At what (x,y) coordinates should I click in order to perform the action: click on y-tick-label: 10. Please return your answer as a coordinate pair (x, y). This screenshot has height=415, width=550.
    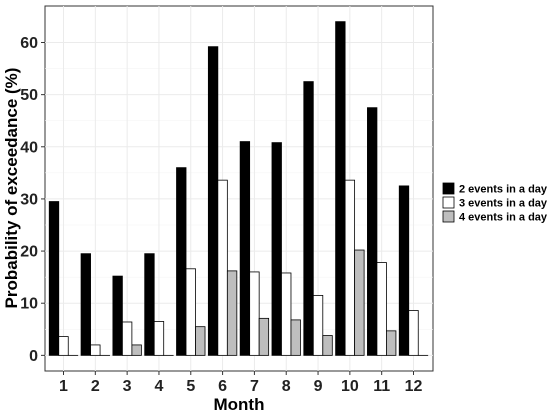
    Looking at the image, I should click on (29, 304).